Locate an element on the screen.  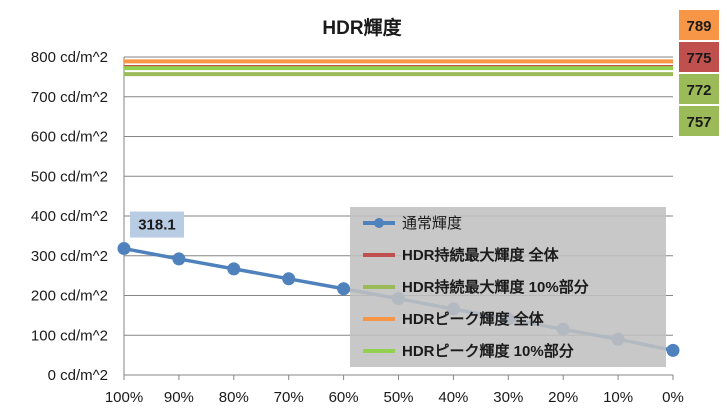
end-label: 775 is located at coordinates (698, 58).